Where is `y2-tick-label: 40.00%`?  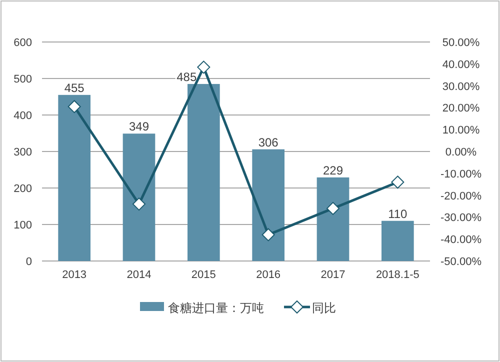 y2-tick-label: 40.00% is located at coordinates (461, 64).